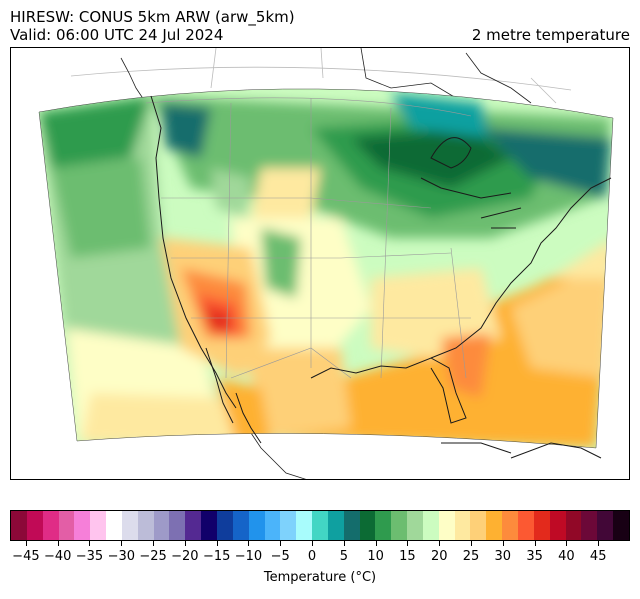 This screenshot has width=640, height=599. Describe the element at coordinates (320, 577) in the screenshot. I see `colorbar-label: Temperature (°C)` at that location.